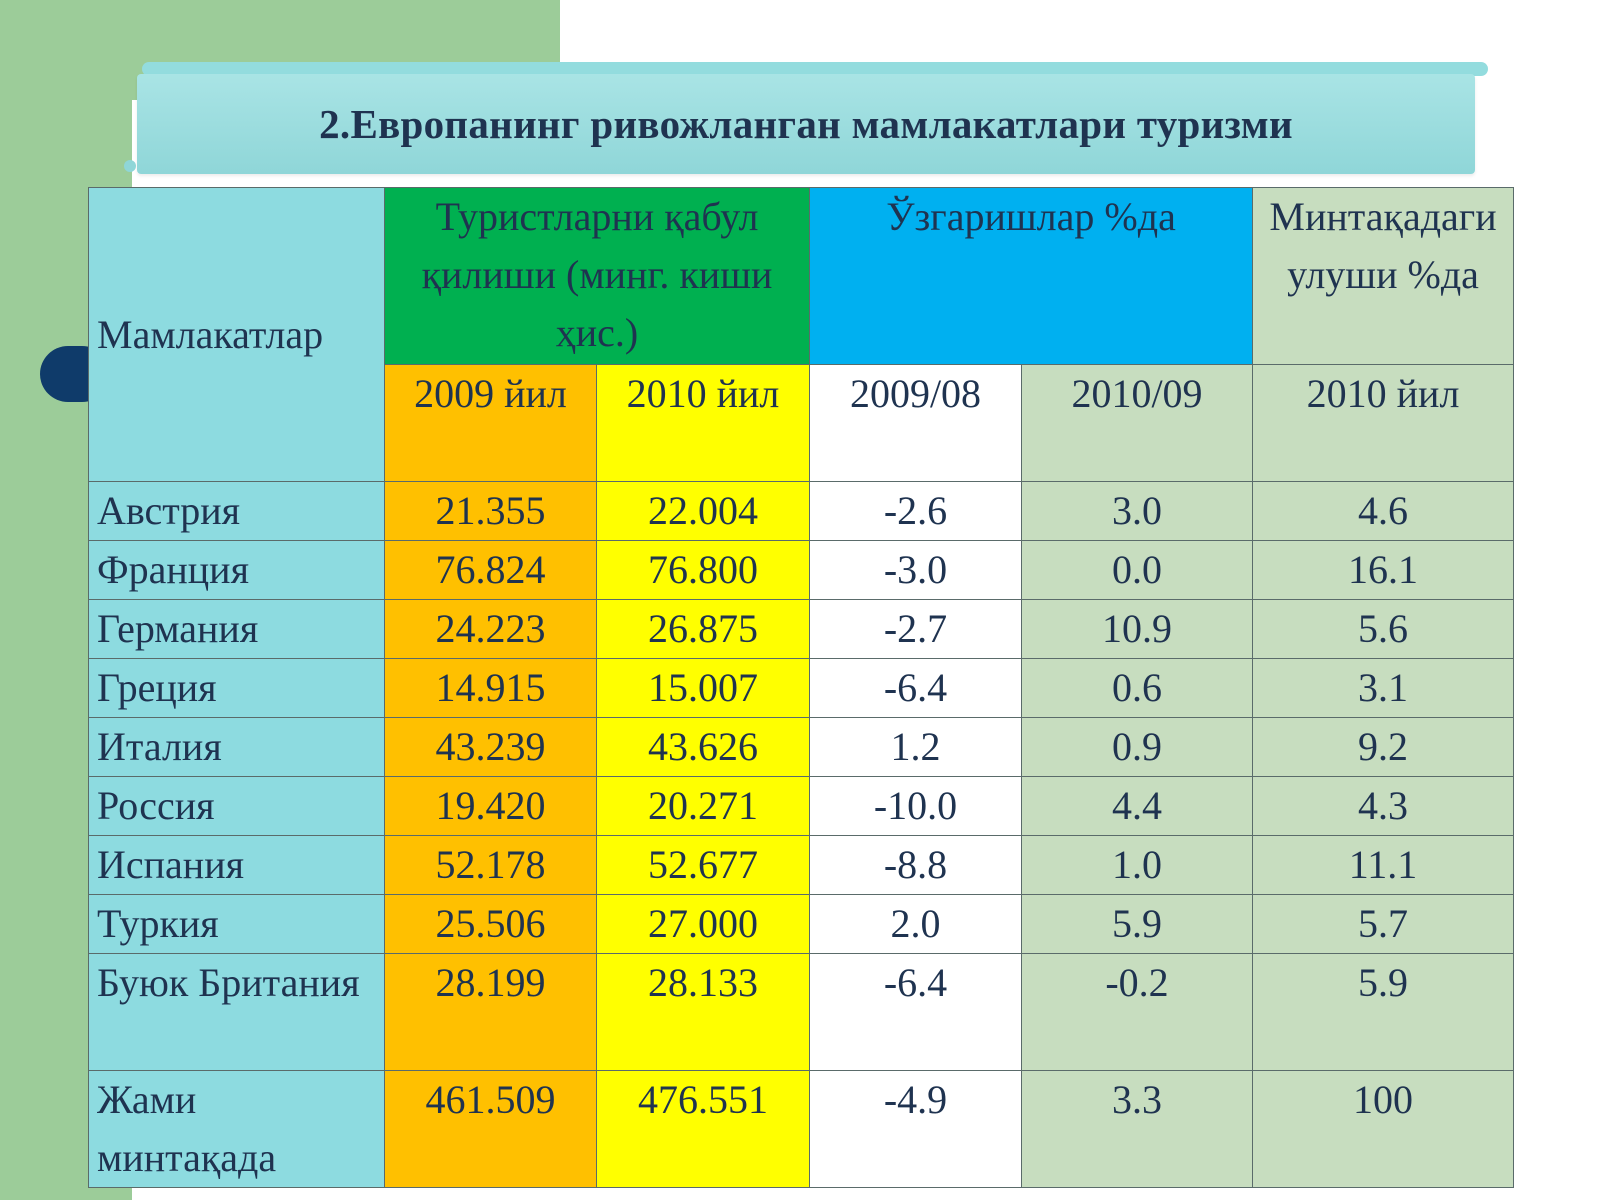  I want to click on share-2010-cell: 16.1, so click(1383, 570).